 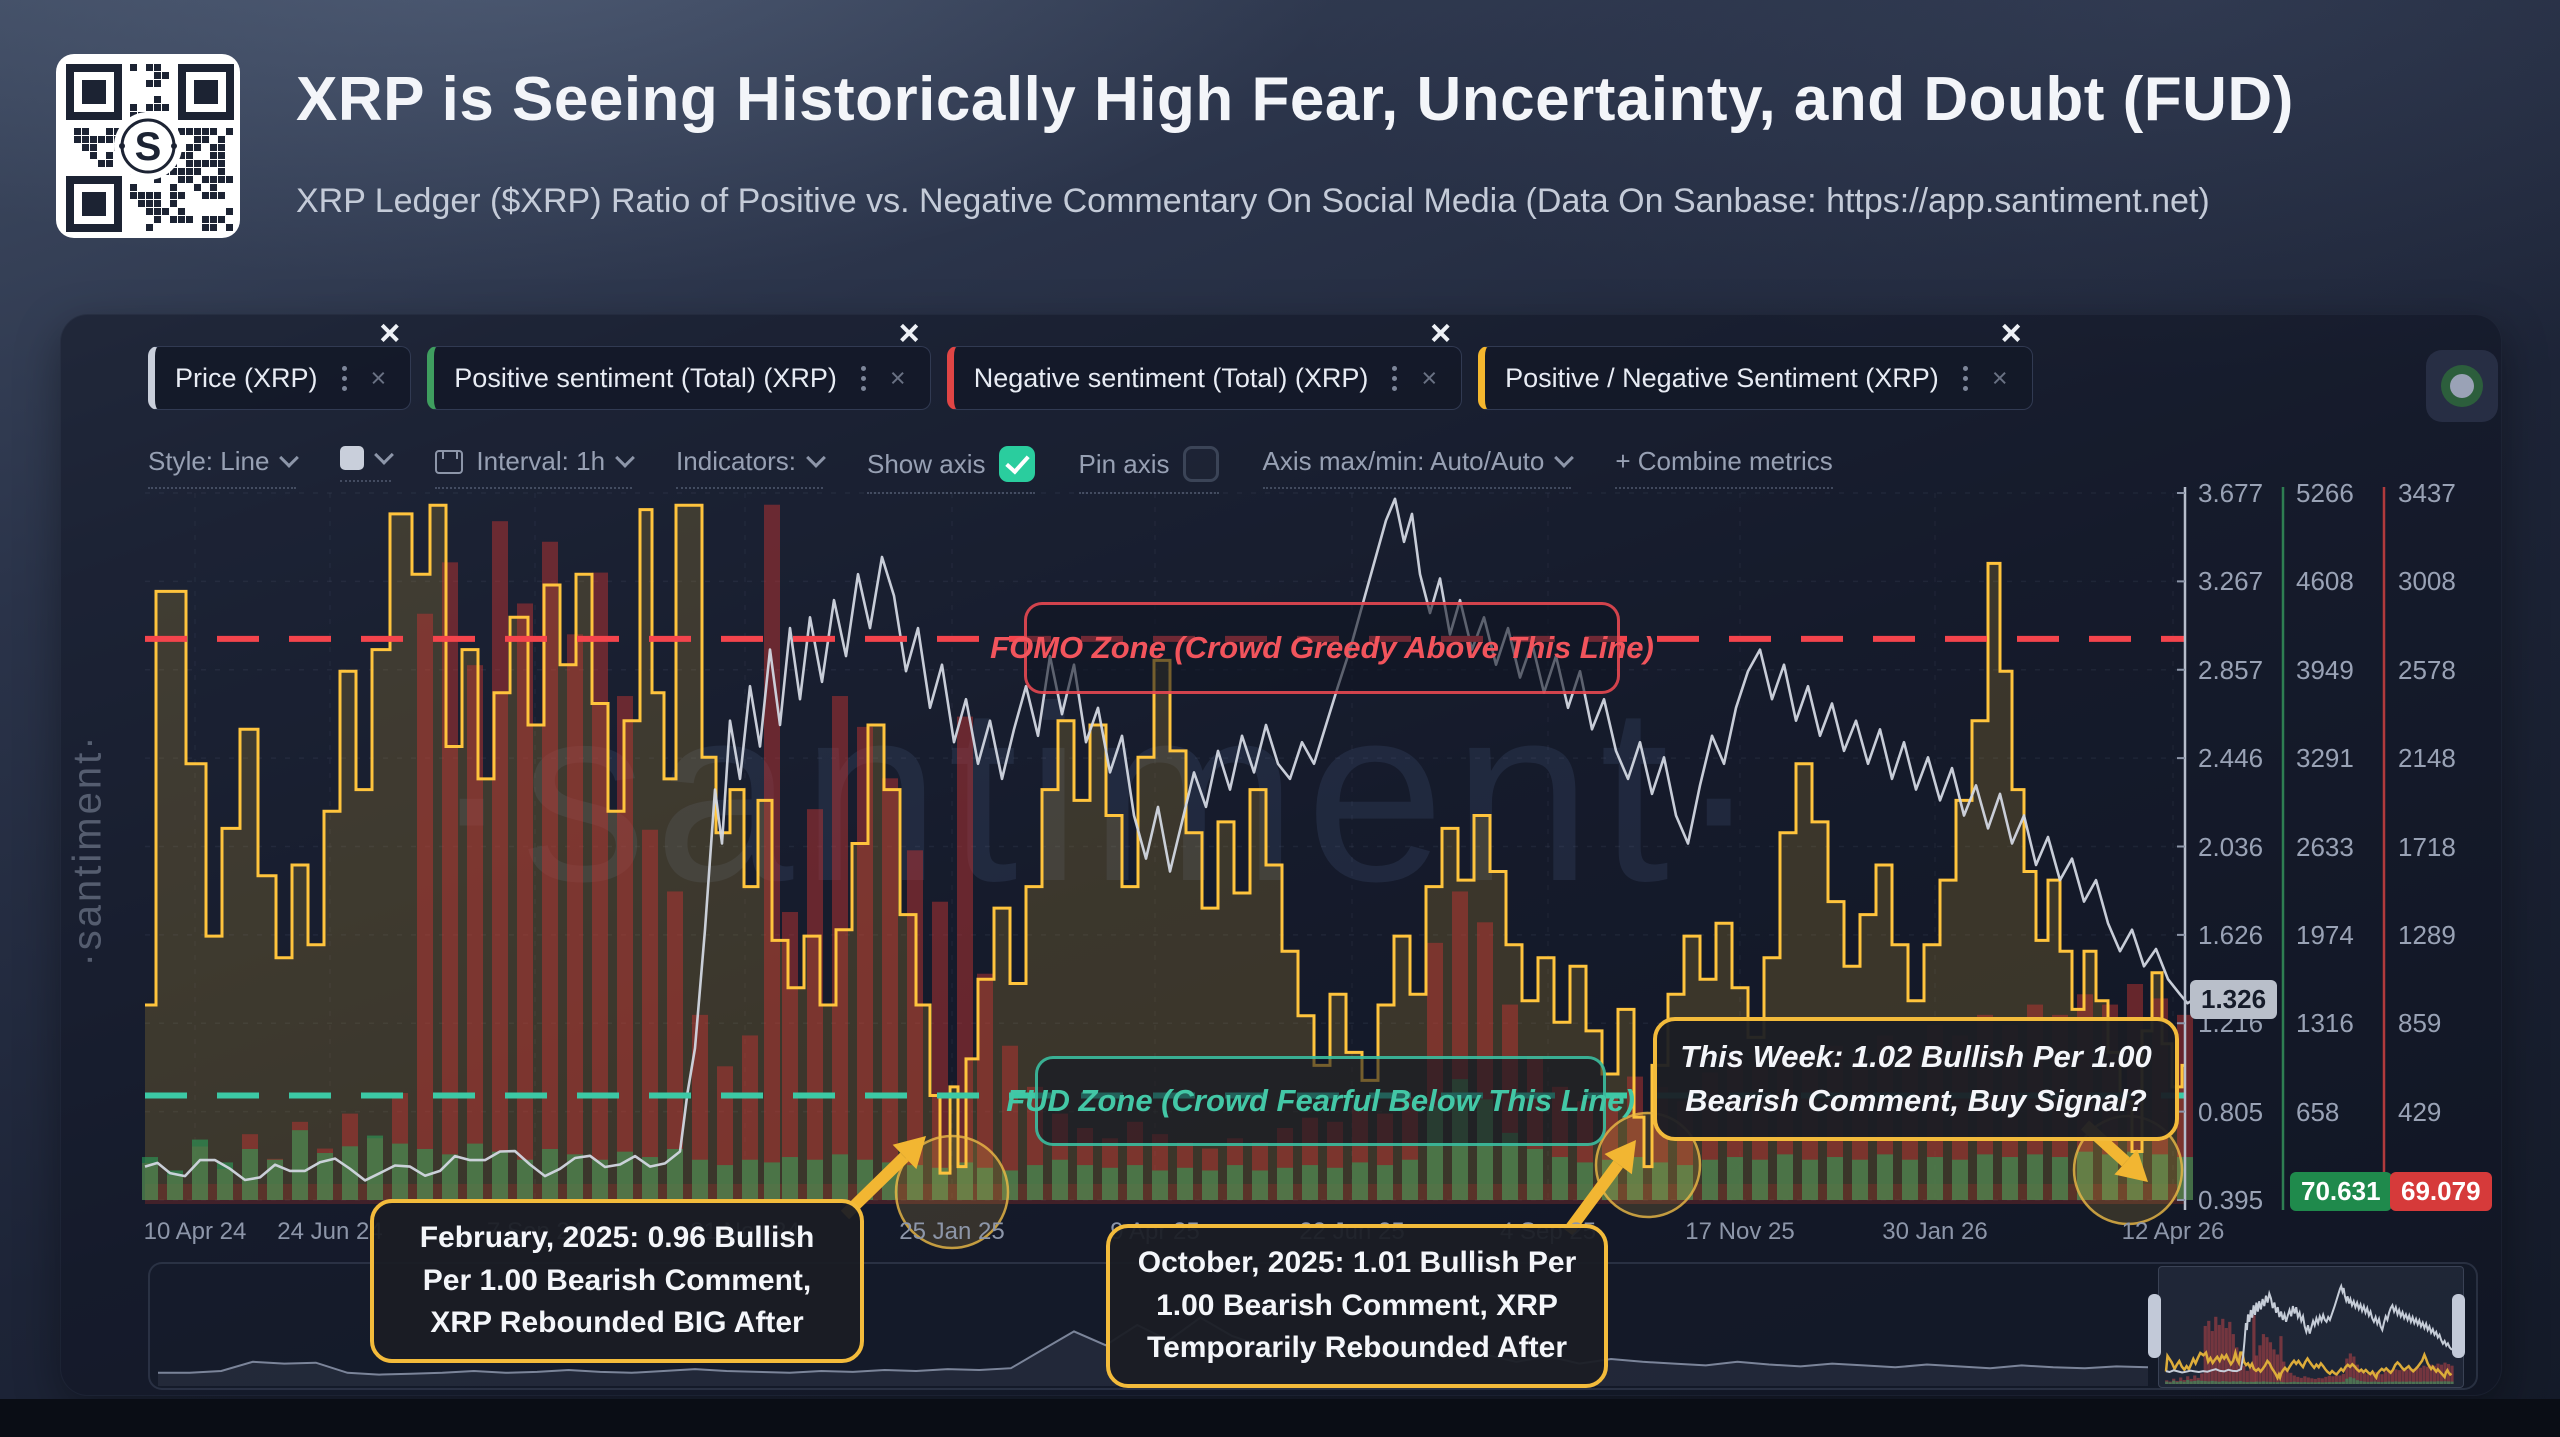 What do you see at coordinates (1171, 377) in the screenshot?
I see `metric-chip-label: Negative sentiment (Total) (XRP)` at bounding box center [1171, 377].